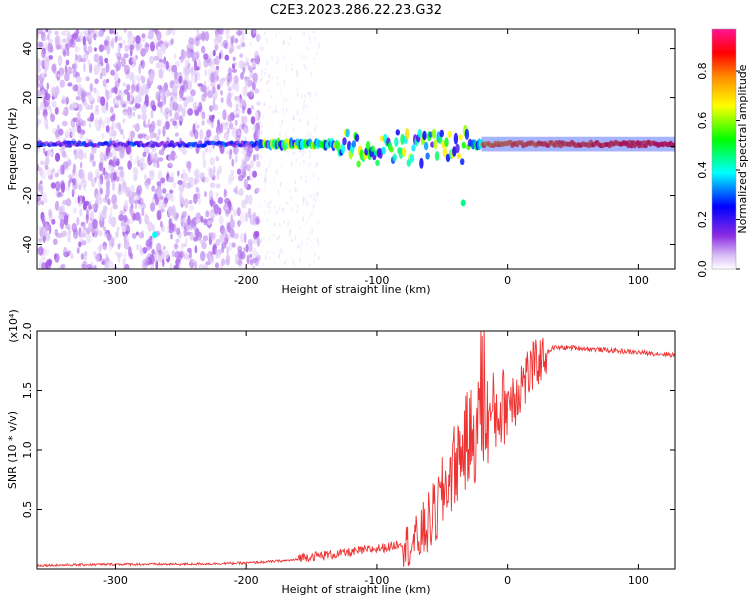 The width and height of the screenshot is (750, 600). What do you see at coordinates (507, 580) in the screenshot?
I see `snr-x-tick-label: 0` at bounding box center [507, 580].